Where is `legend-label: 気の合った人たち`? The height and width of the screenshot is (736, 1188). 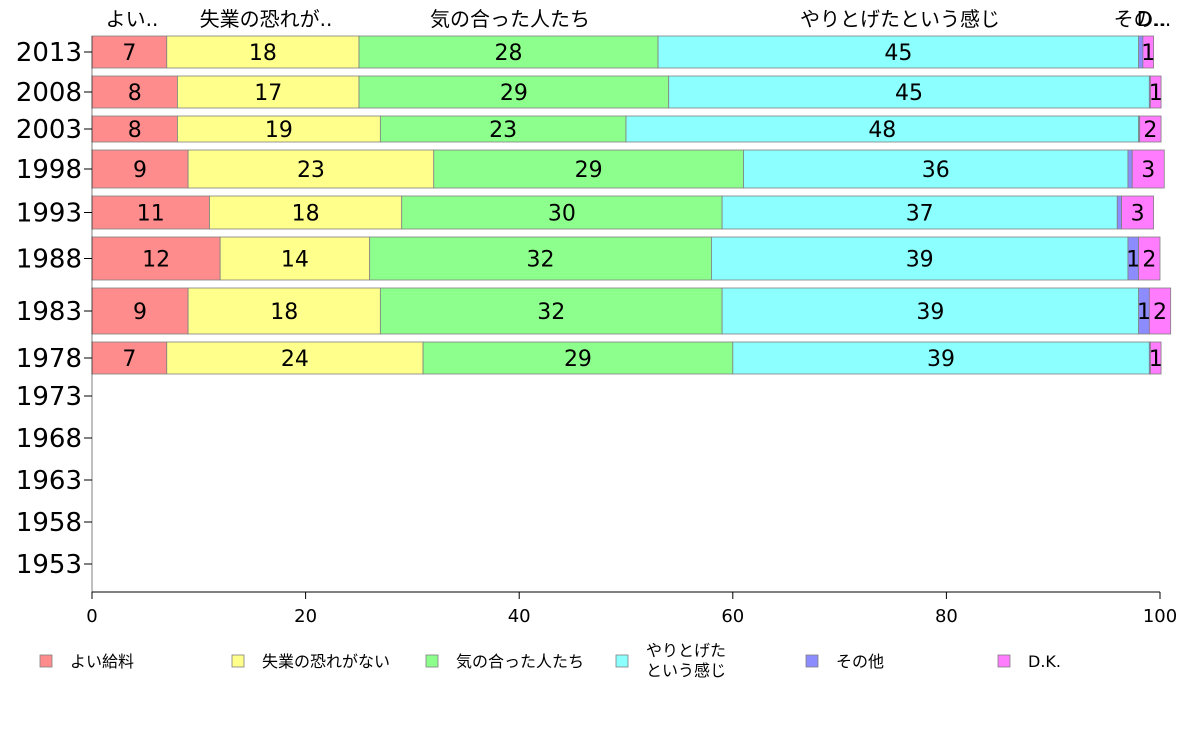 legend-label: 気の合った人たち is located at coordinates (520, 661).